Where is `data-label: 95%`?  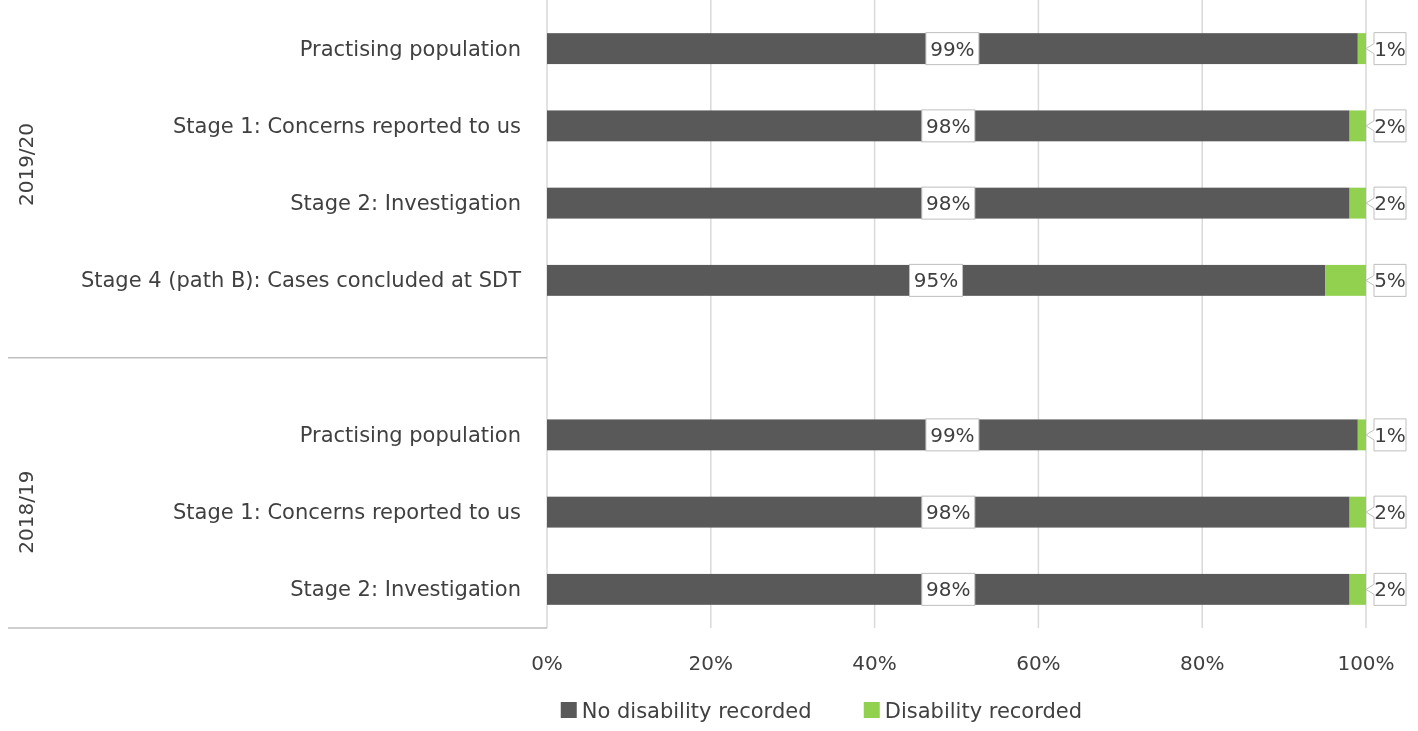
data-label: 95% is located at coordinates (936, 280).